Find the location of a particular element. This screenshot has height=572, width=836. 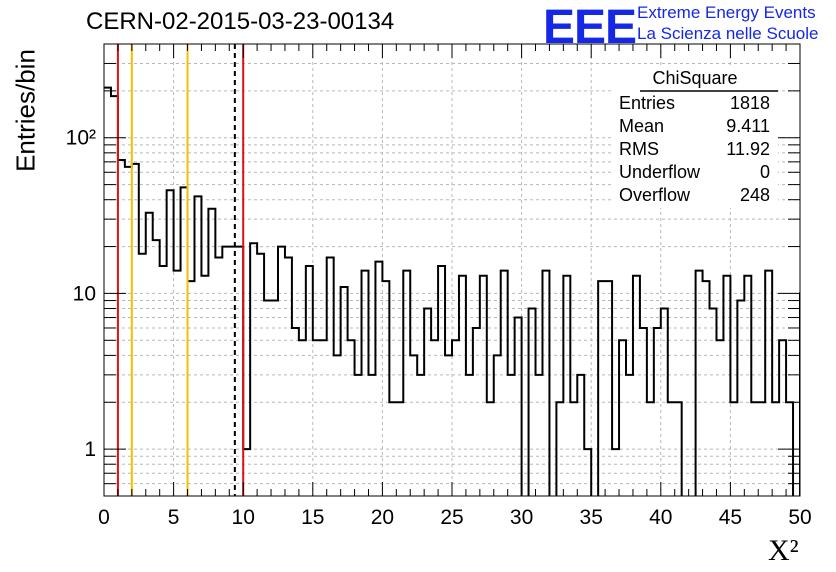

x-tick-label: 45 is located at coordinates (730, 517).